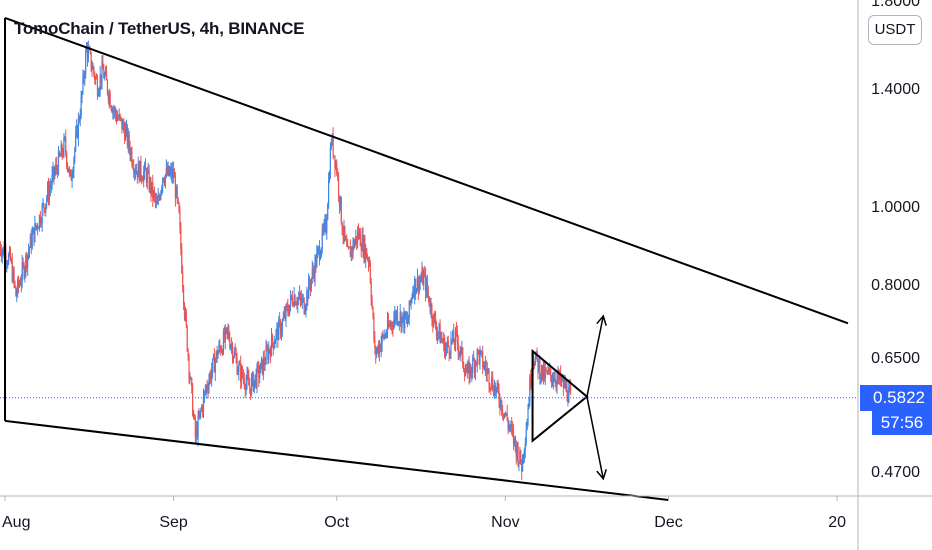 Image resolution: width=932 pixels, height=550 pixels. I want to click on arrow-shaft, so click(595, 437).